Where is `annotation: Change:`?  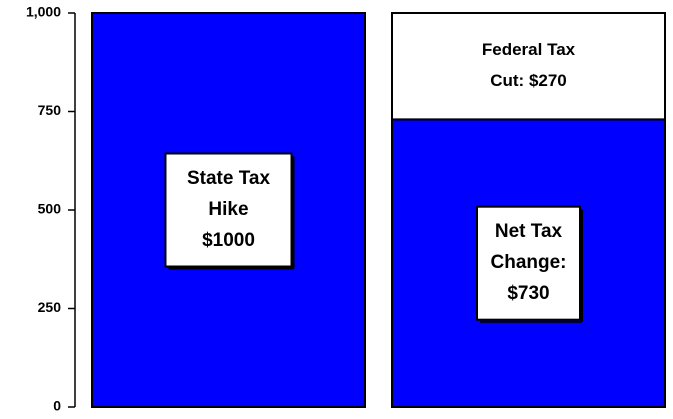
annotation: Change: is located at coordinates (529, 262).